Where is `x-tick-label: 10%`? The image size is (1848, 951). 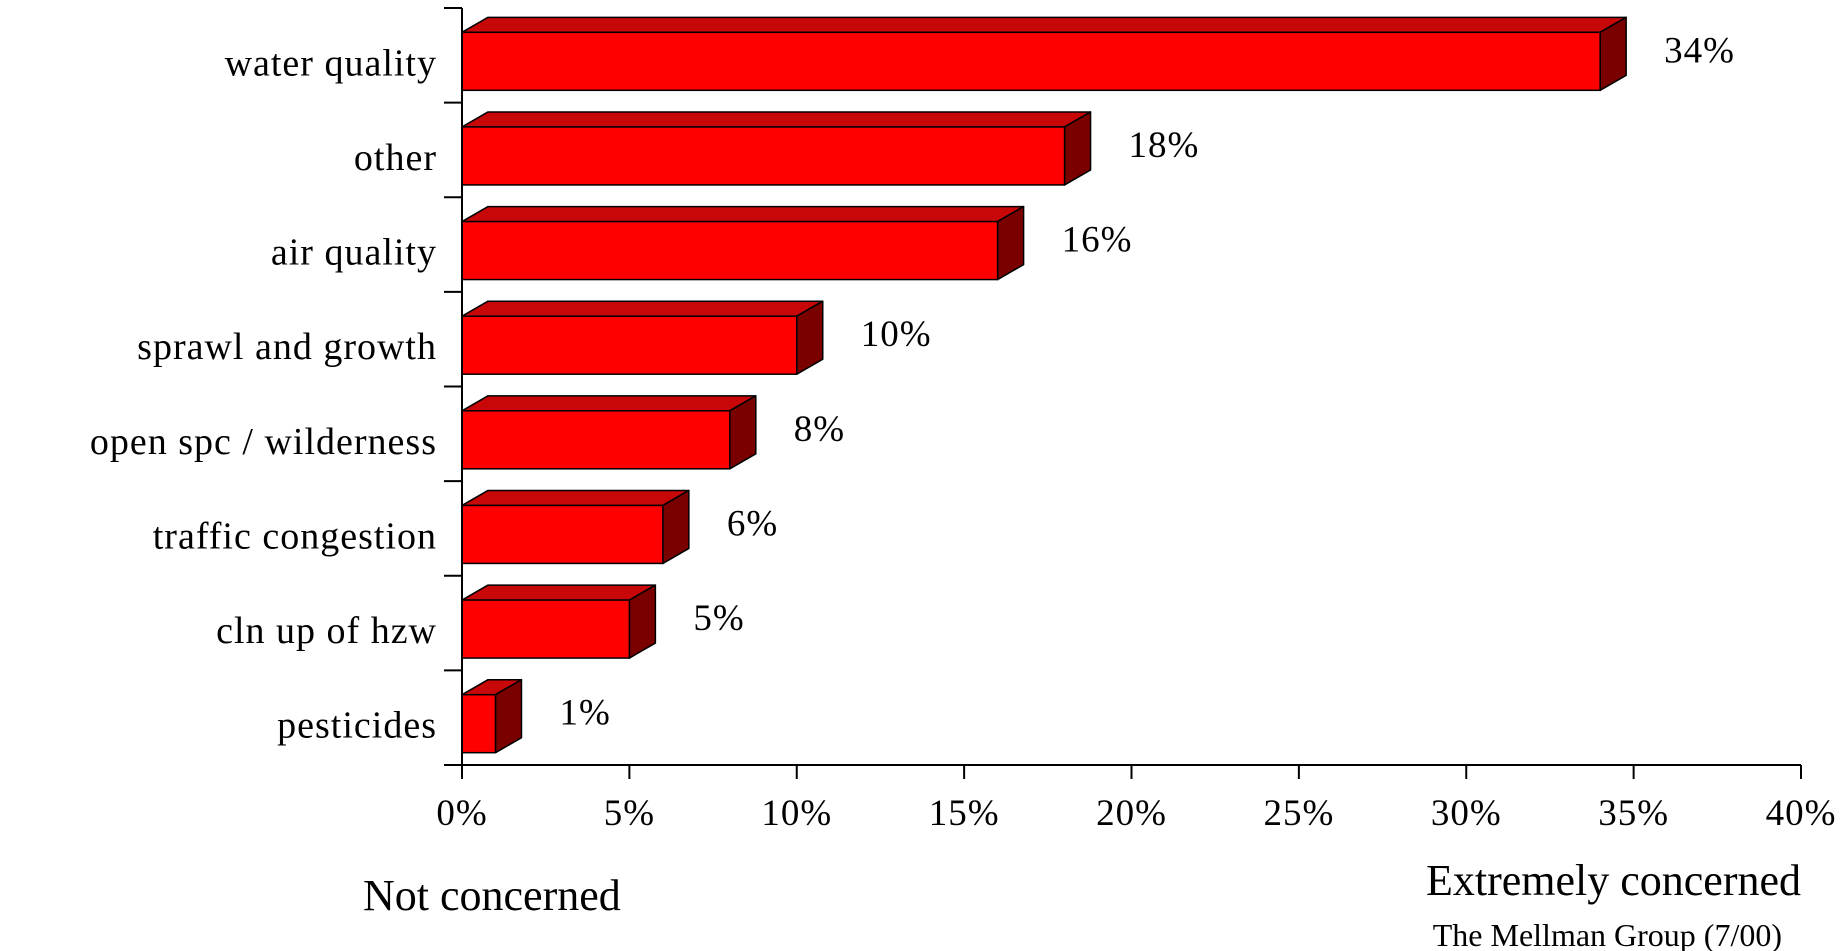
x-tick-label: 10% is located at coordinates (796, 813).